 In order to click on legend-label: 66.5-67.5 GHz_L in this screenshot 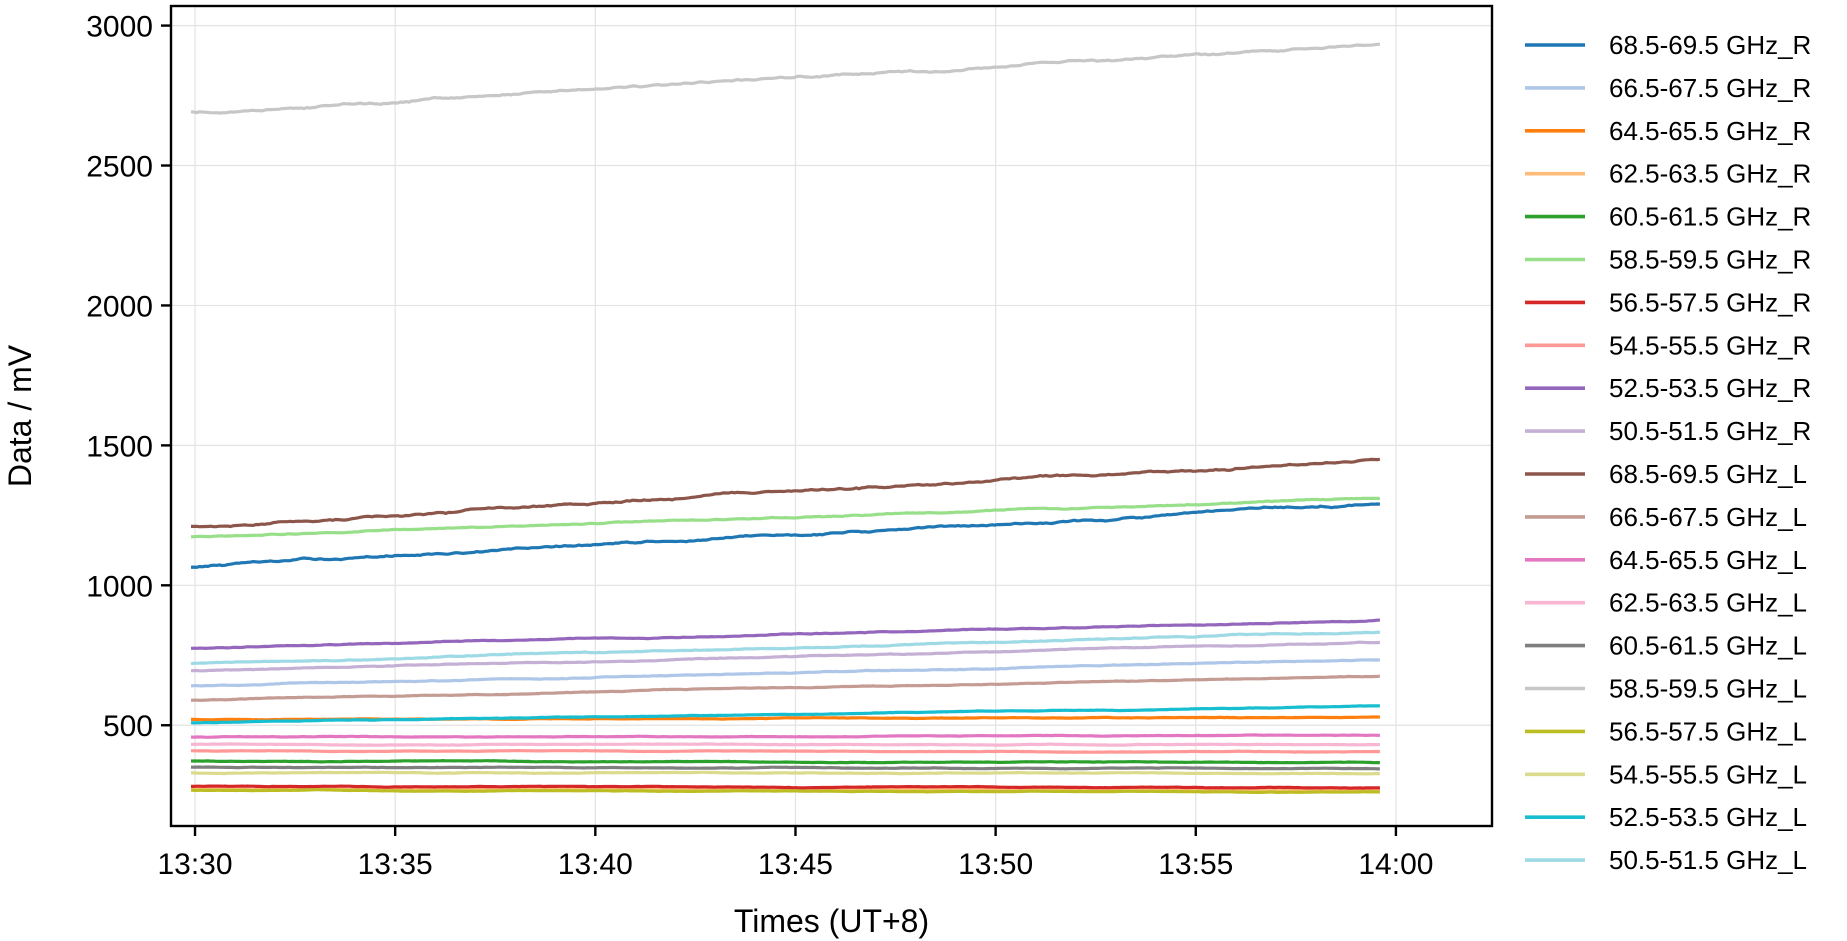, I will do `click(1708, 517)`.